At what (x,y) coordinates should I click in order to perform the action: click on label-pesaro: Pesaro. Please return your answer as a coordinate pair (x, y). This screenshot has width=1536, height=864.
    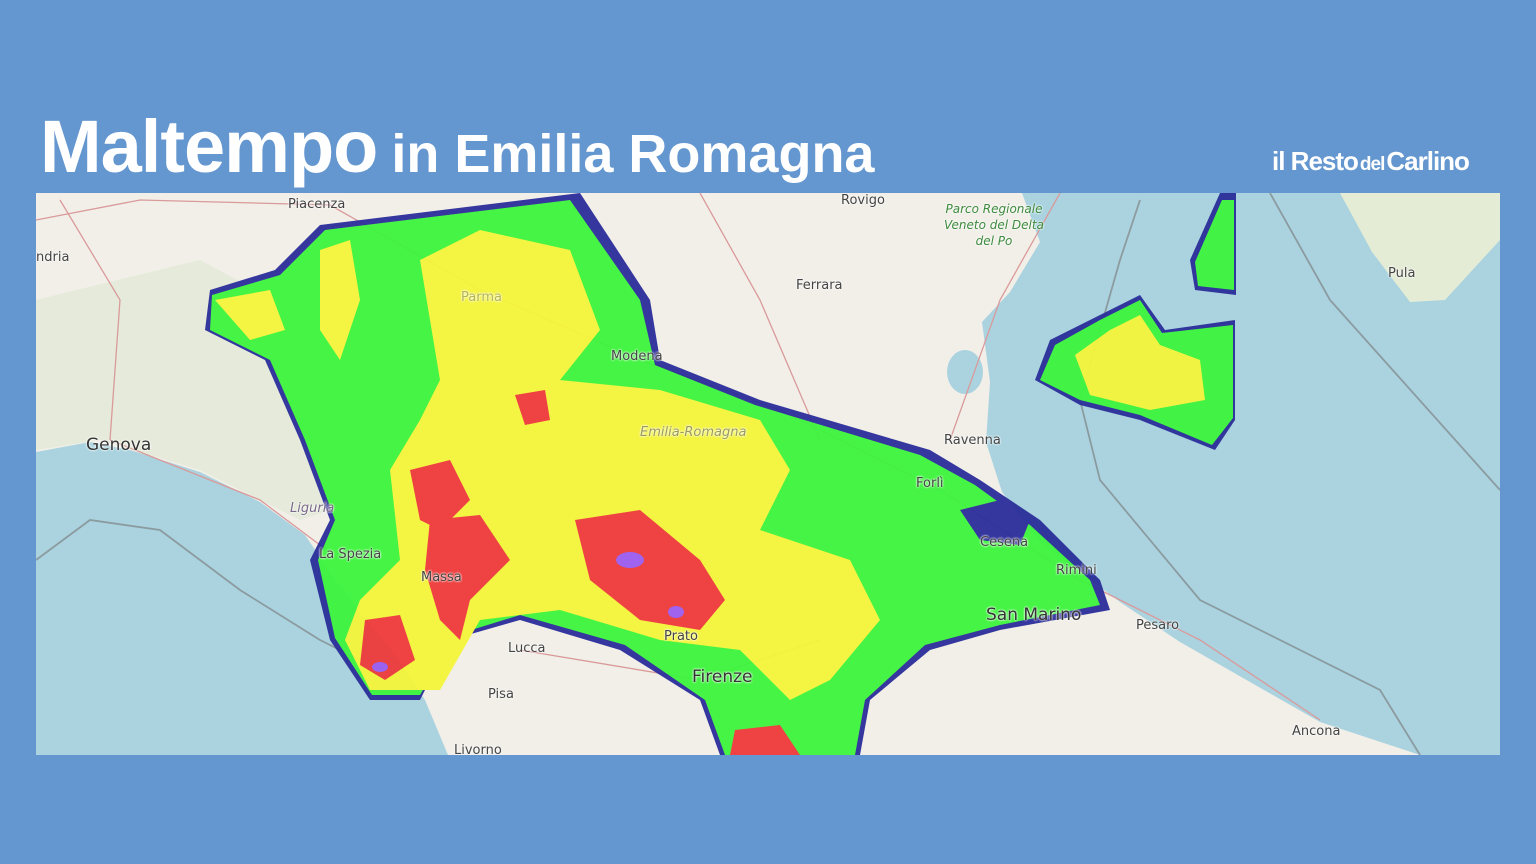
    Looking at the image, I should click on (1158, 625).